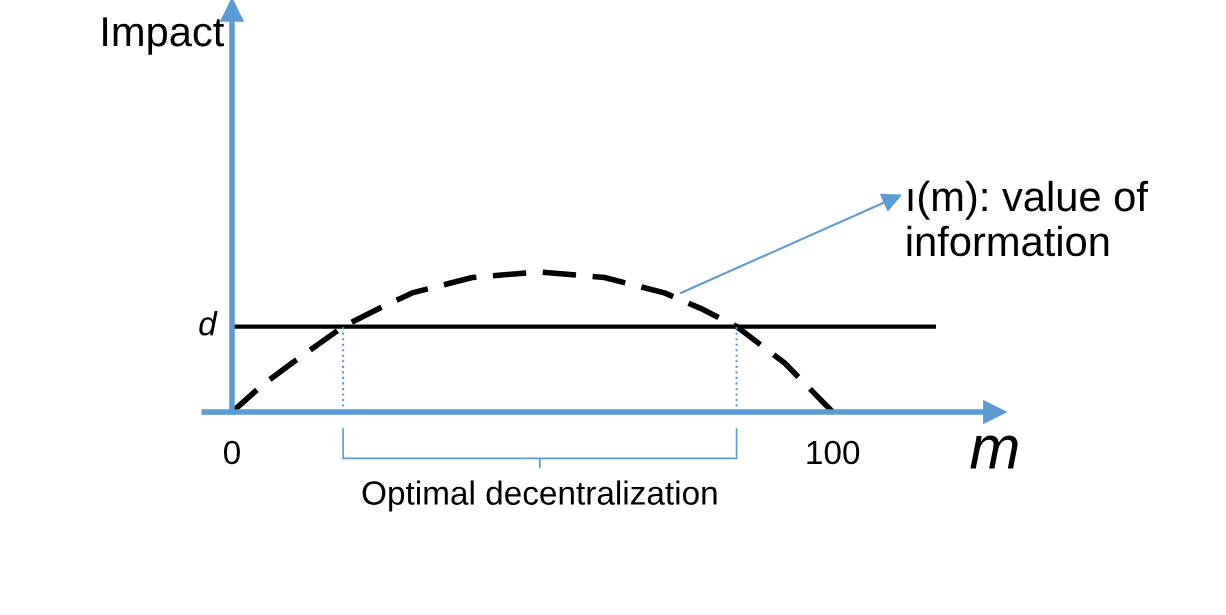 This screenshot has height=615, width=1226. I want to click on text: Optimal decentralization, so click(539, 496).